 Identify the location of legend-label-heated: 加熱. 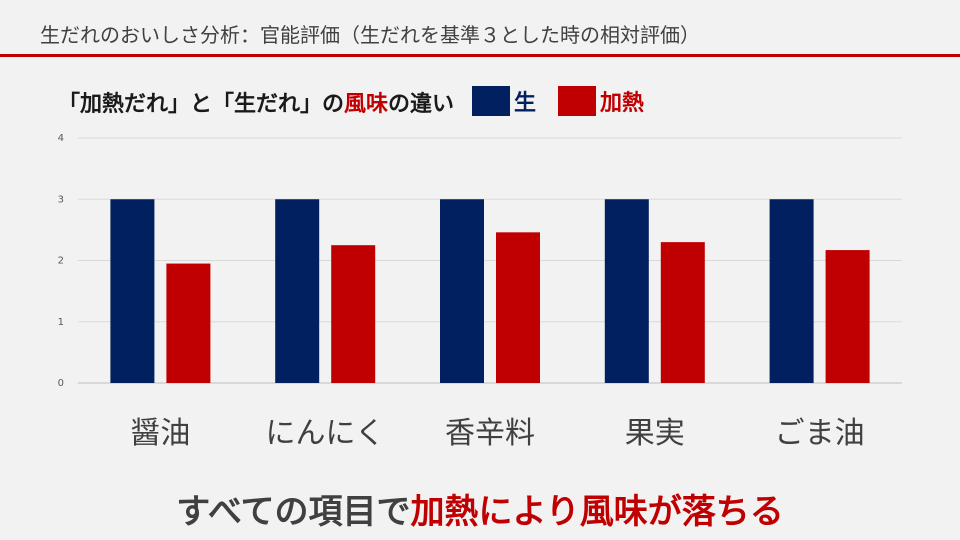
(622, 103).